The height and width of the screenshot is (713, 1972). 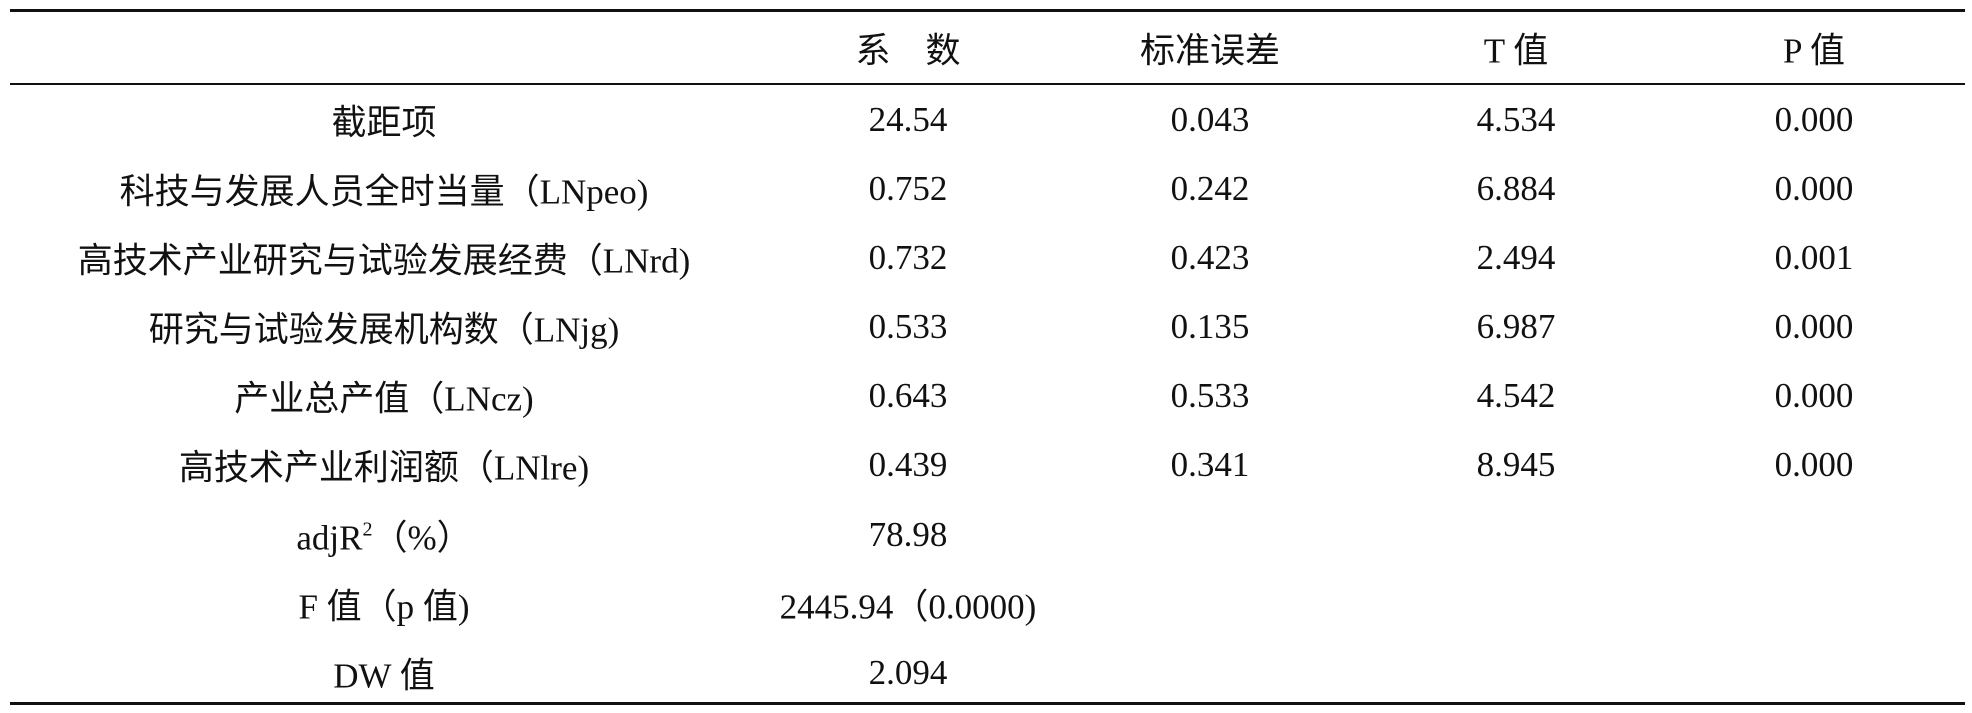 What do you see at coordinates (384, 399) in the screenshot?
I see `row-label: 产业总产值（LNcz)` at bounding box center [384, 399].